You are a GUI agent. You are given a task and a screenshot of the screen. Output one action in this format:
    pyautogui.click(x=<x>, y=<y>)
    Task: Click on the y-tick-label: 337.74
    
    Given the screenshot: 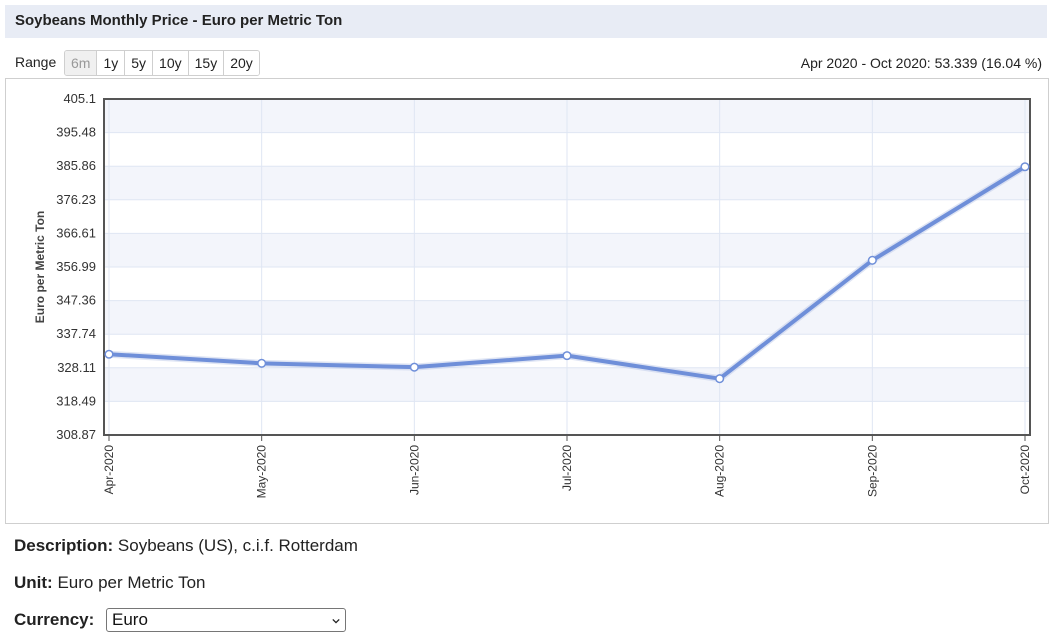 What is the action you would take?
    pyautogui.click(x=76, y=333)
    